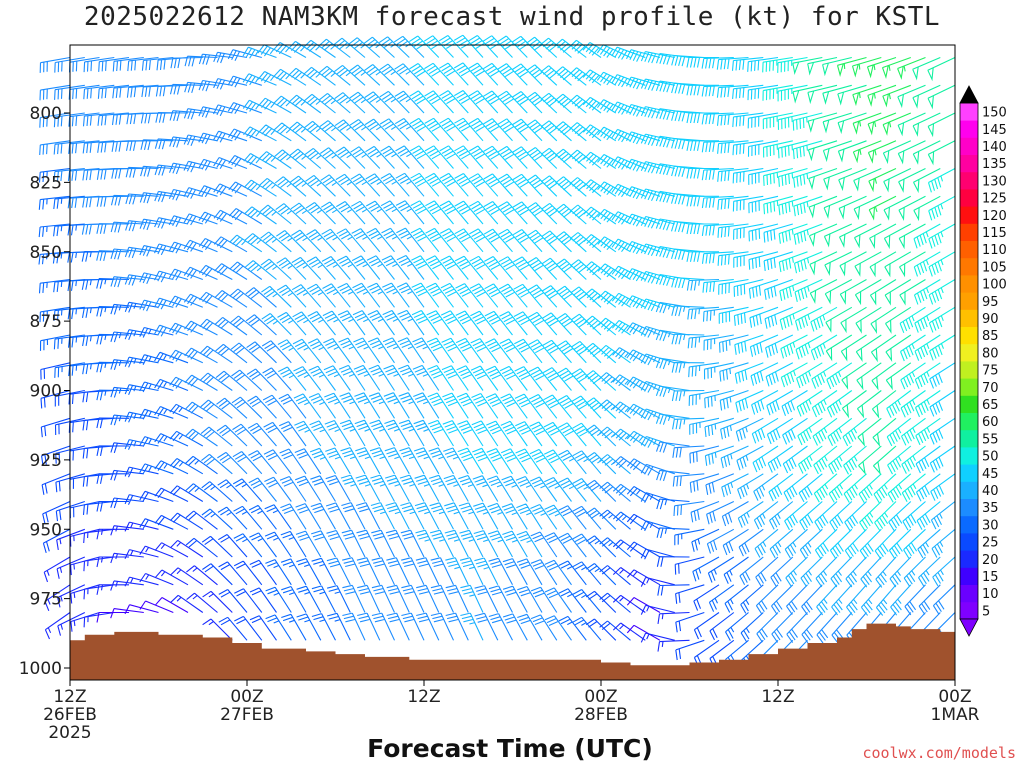 This screenshot has height=768, width=1024. What do you see at coordinates (990, 594) in the screenshot?
I see `colorbar-label: 10` at bounding box center [990, 594].